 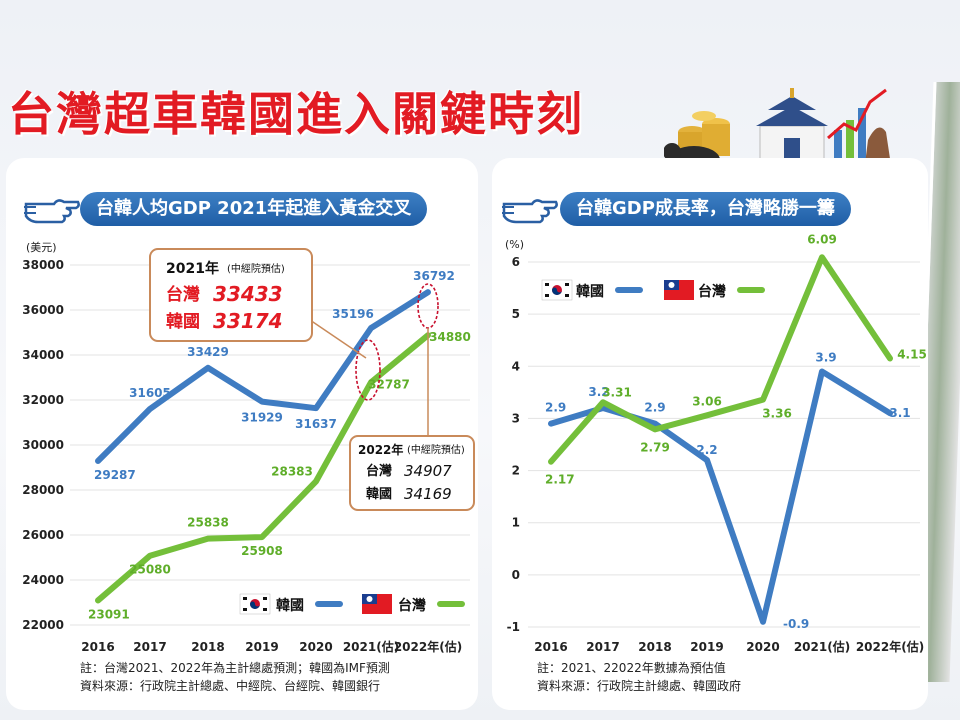 I want to click on taiwan-growth-data-label: 2.17, so click(x=560, y=480).